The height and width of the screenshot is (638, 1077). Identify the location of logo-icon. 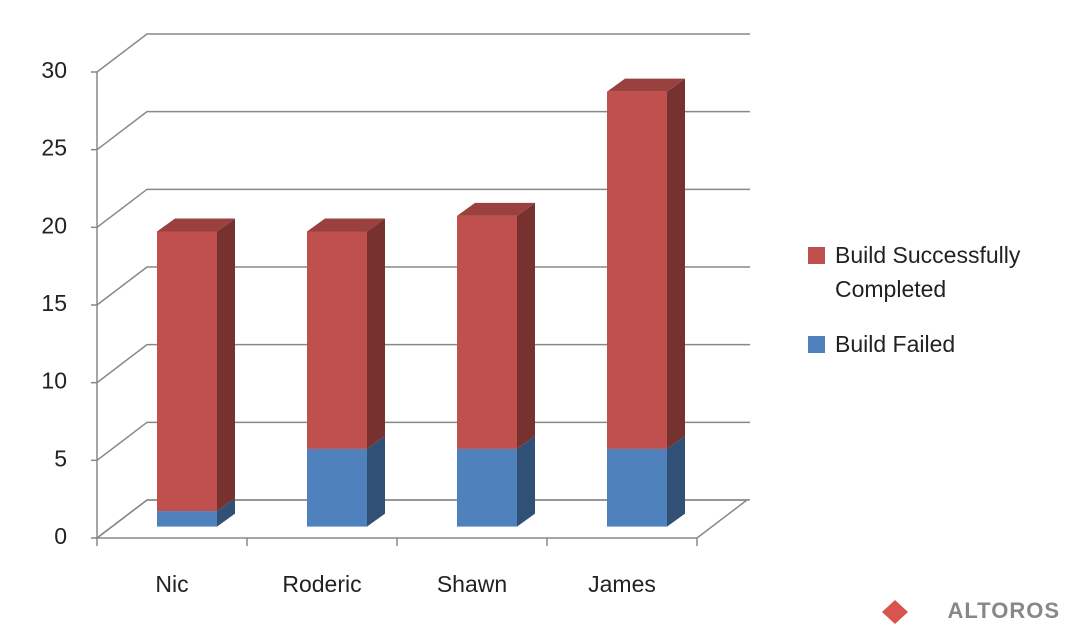
(895, 612).